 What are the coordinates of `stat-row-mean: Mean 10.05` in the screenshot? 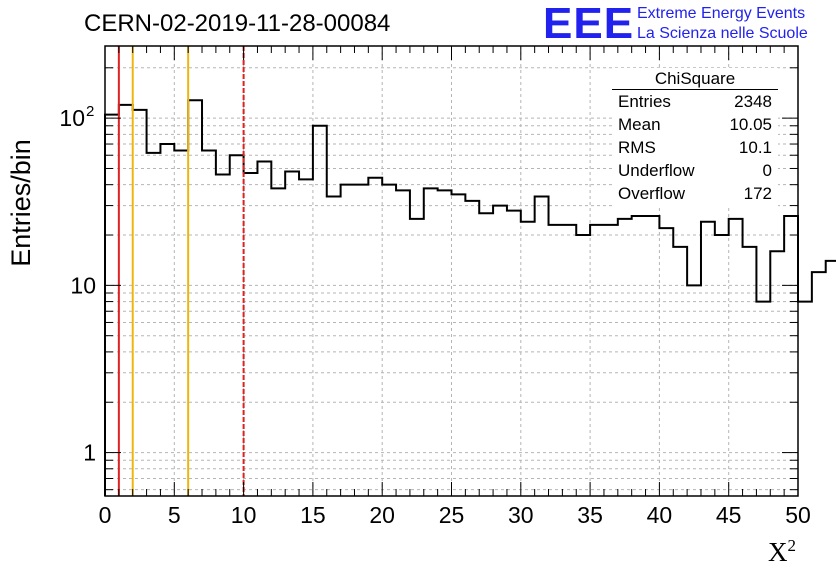 It's located at (695, 126).